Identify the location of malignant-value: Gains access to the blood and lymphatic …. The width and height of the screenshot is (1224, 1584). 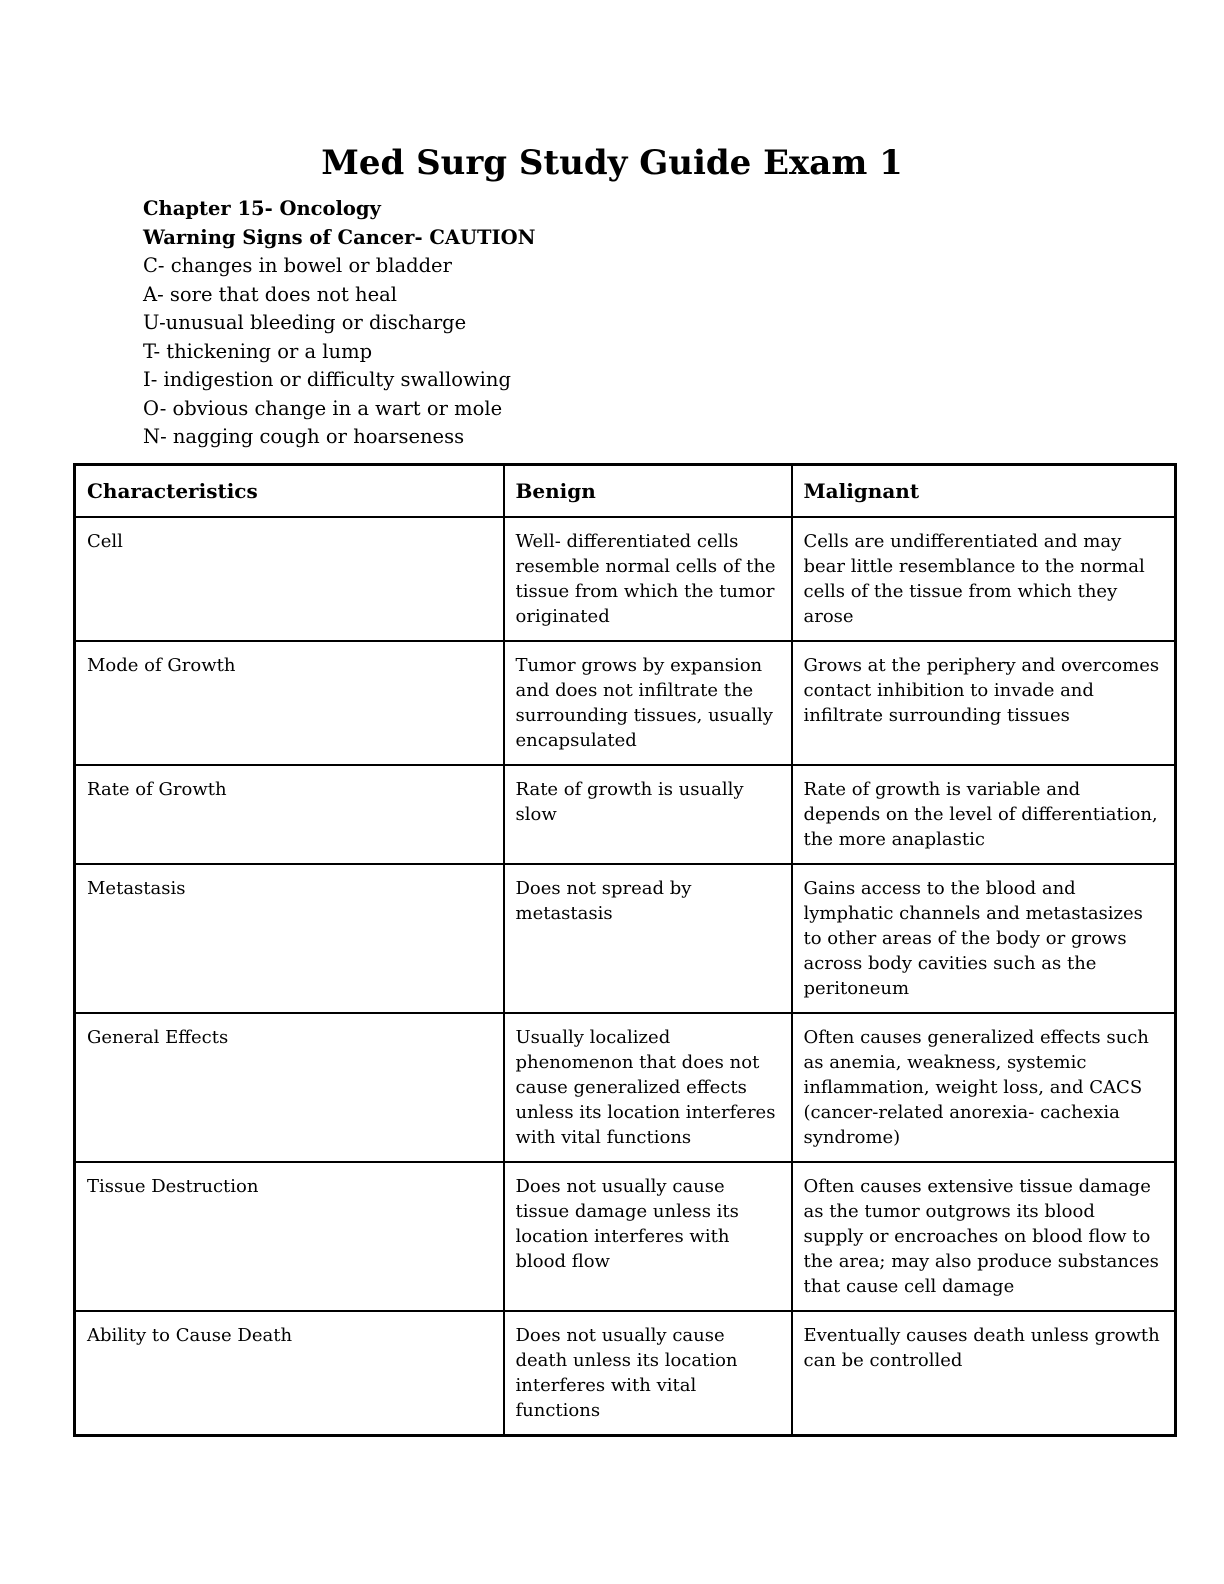
(983, 938).